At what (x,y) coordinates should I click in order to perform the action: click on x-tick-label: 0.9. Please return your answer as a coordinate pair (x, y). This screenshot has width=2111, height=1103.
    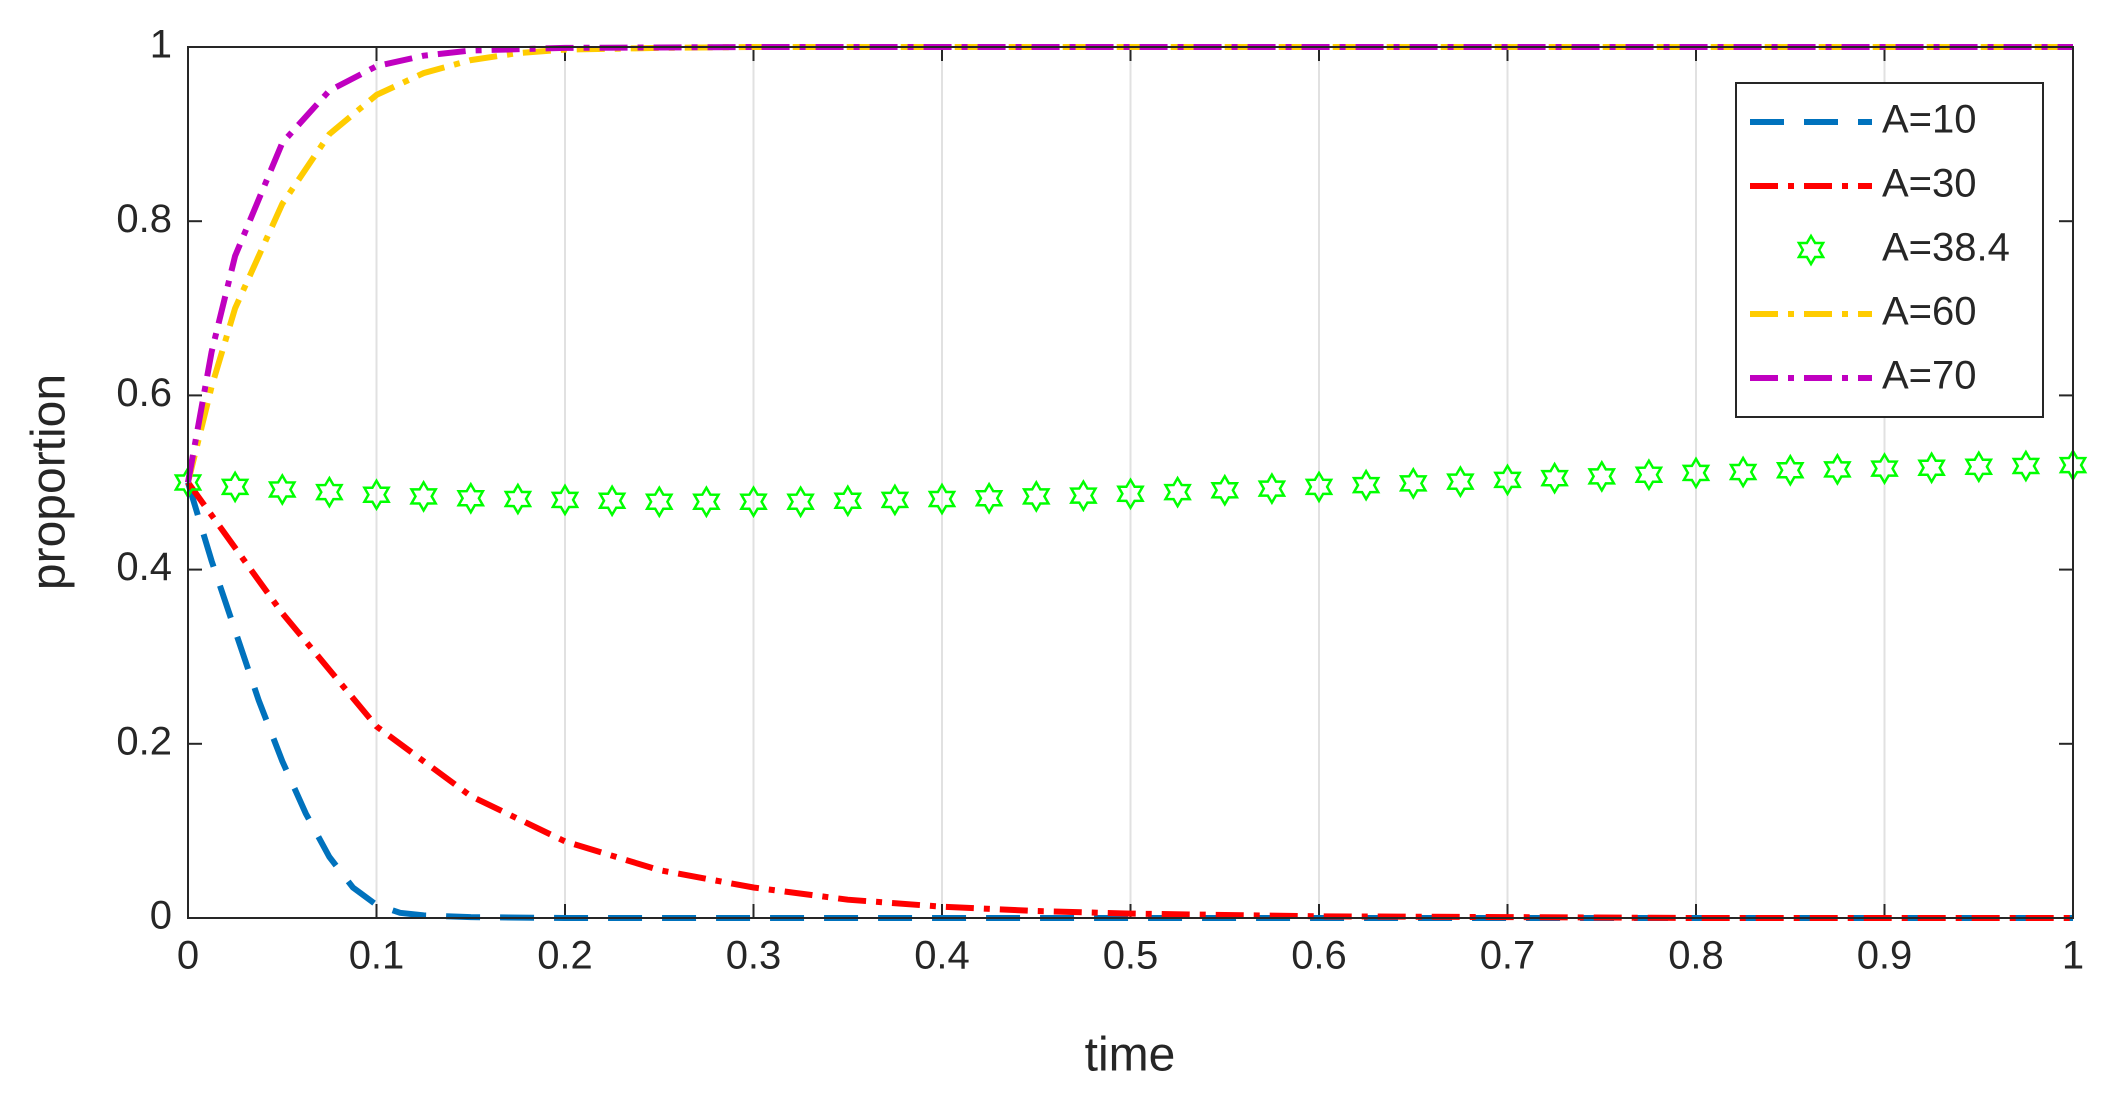
    Looking at the image, I should click on (1885, 956).